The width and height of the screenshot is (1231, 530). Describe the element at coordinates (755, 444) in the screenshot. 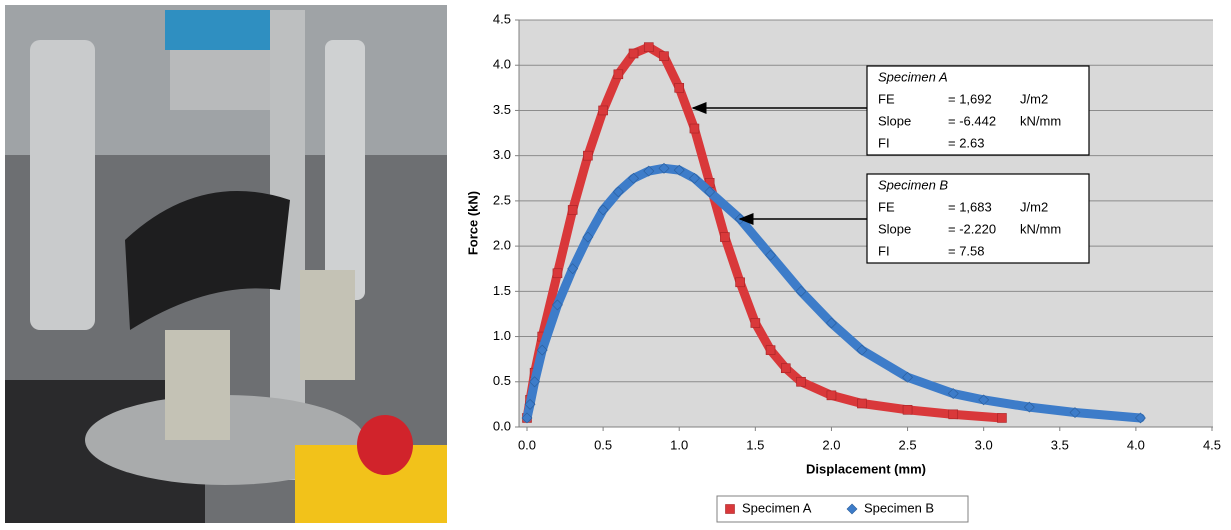

I see `x-tick-label: 1.5` at that location.